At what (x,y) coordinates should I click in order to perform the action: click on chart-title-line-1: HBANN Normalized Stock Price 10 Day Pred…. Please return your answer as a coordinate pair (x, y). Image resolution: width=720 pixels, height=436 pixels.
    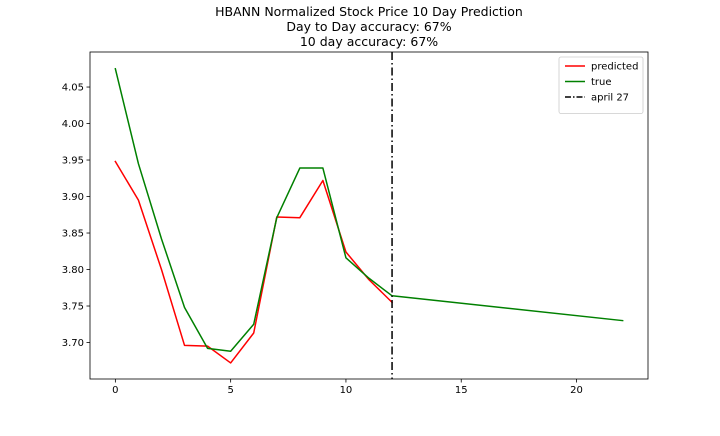
    Looking at the image, I should click on (369, 11).